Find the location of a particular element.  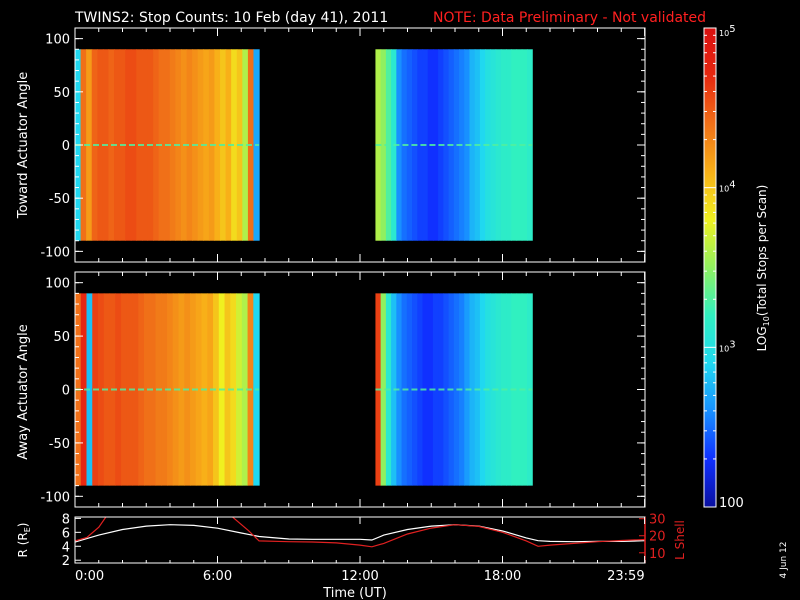

colorbar-tick-base: 100 is located at coordinates (731, 503).